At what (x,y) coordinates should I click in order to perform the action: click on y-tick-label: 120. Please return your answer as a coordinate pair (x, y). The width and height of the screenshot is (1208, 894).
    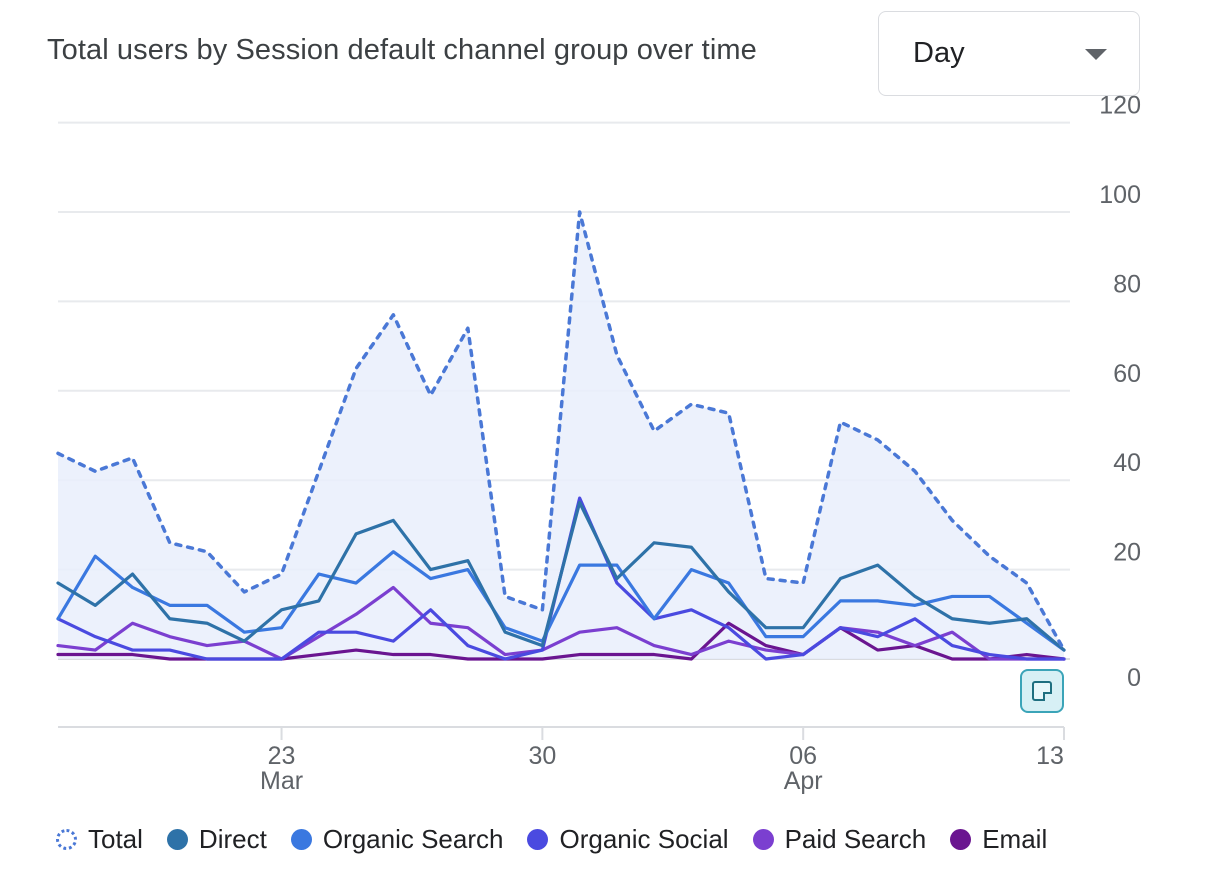
    Looking at the image, I should click on (1120, 106).